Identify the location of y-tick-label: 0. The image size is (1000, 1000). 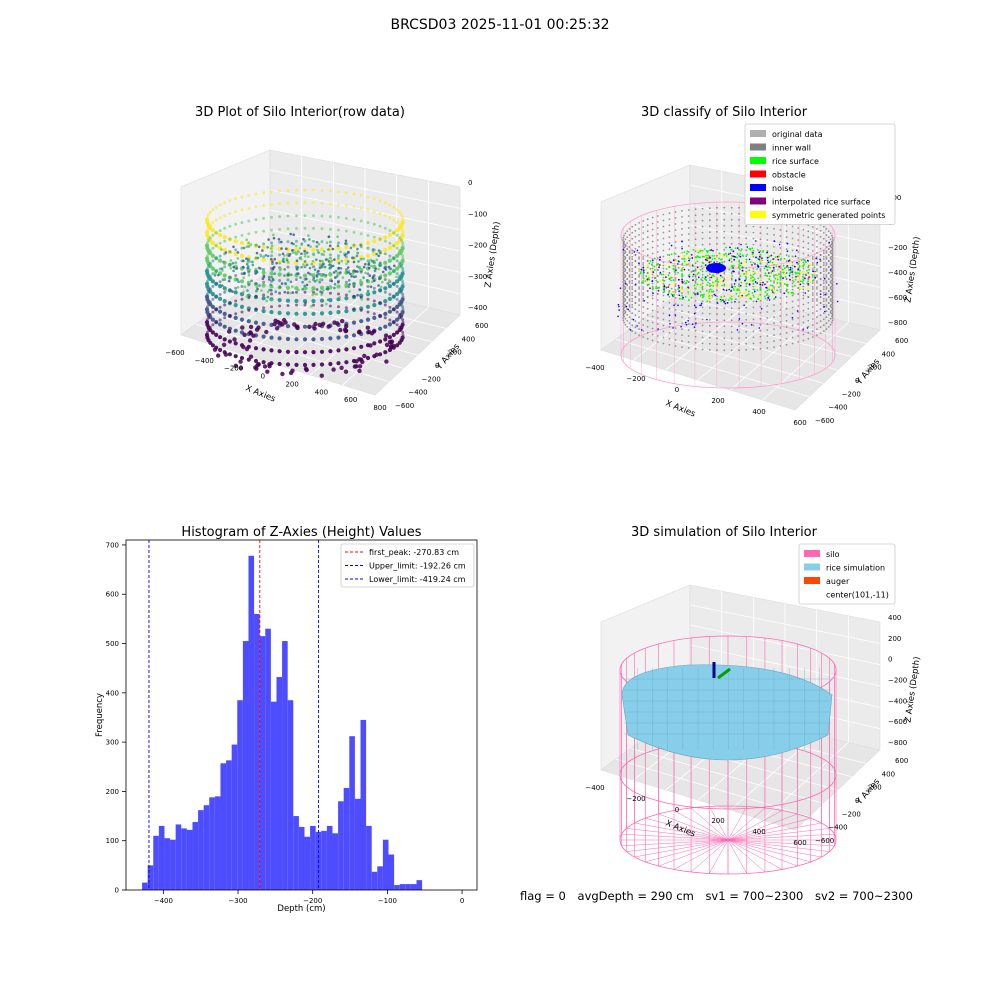
(117, 891).